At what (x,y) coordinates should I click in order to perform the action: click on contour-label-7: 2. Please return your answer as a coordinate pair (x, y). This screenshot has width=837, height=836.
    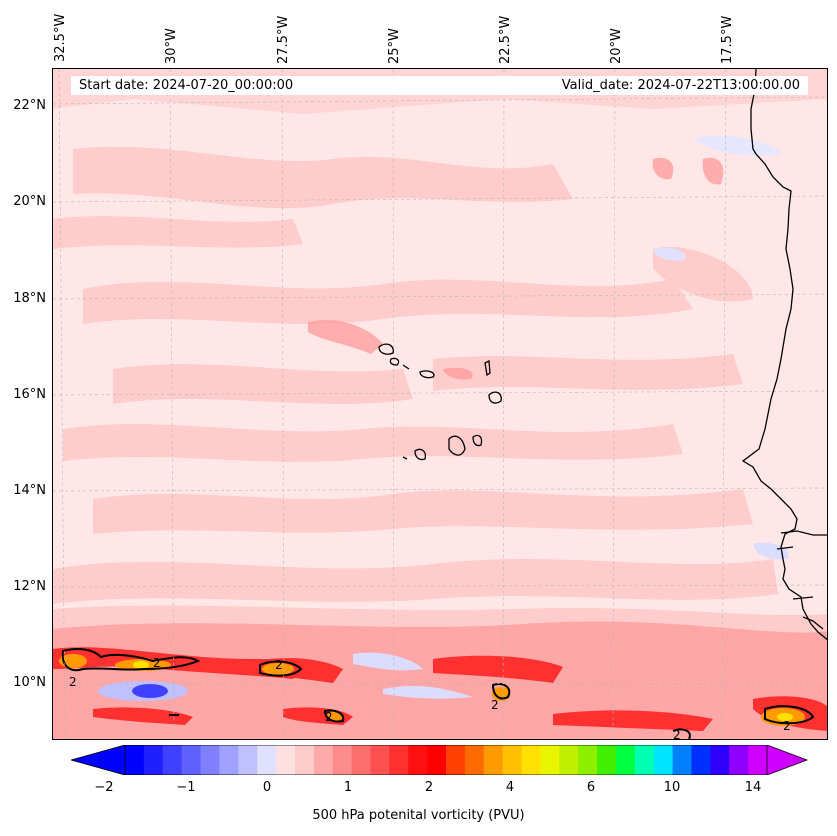
    Looking at the image, I should click on (677, 734).